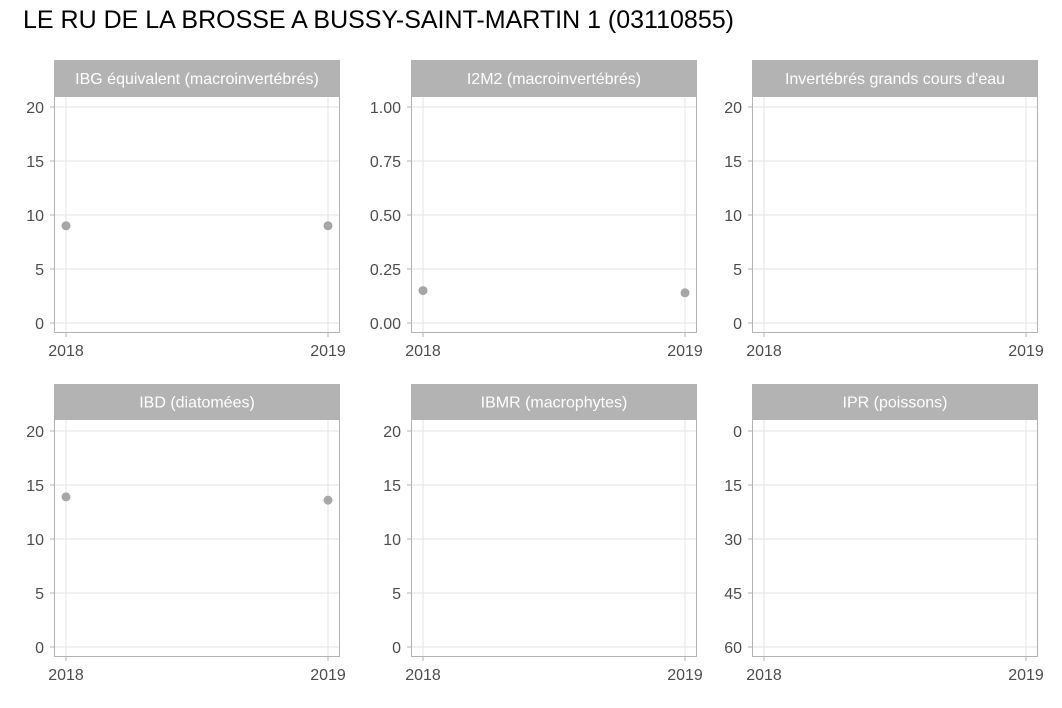  I want to click on panel-5: IBMR (macrophytes) 0 5 10 15 20 2018 2019, so click(543, 534).